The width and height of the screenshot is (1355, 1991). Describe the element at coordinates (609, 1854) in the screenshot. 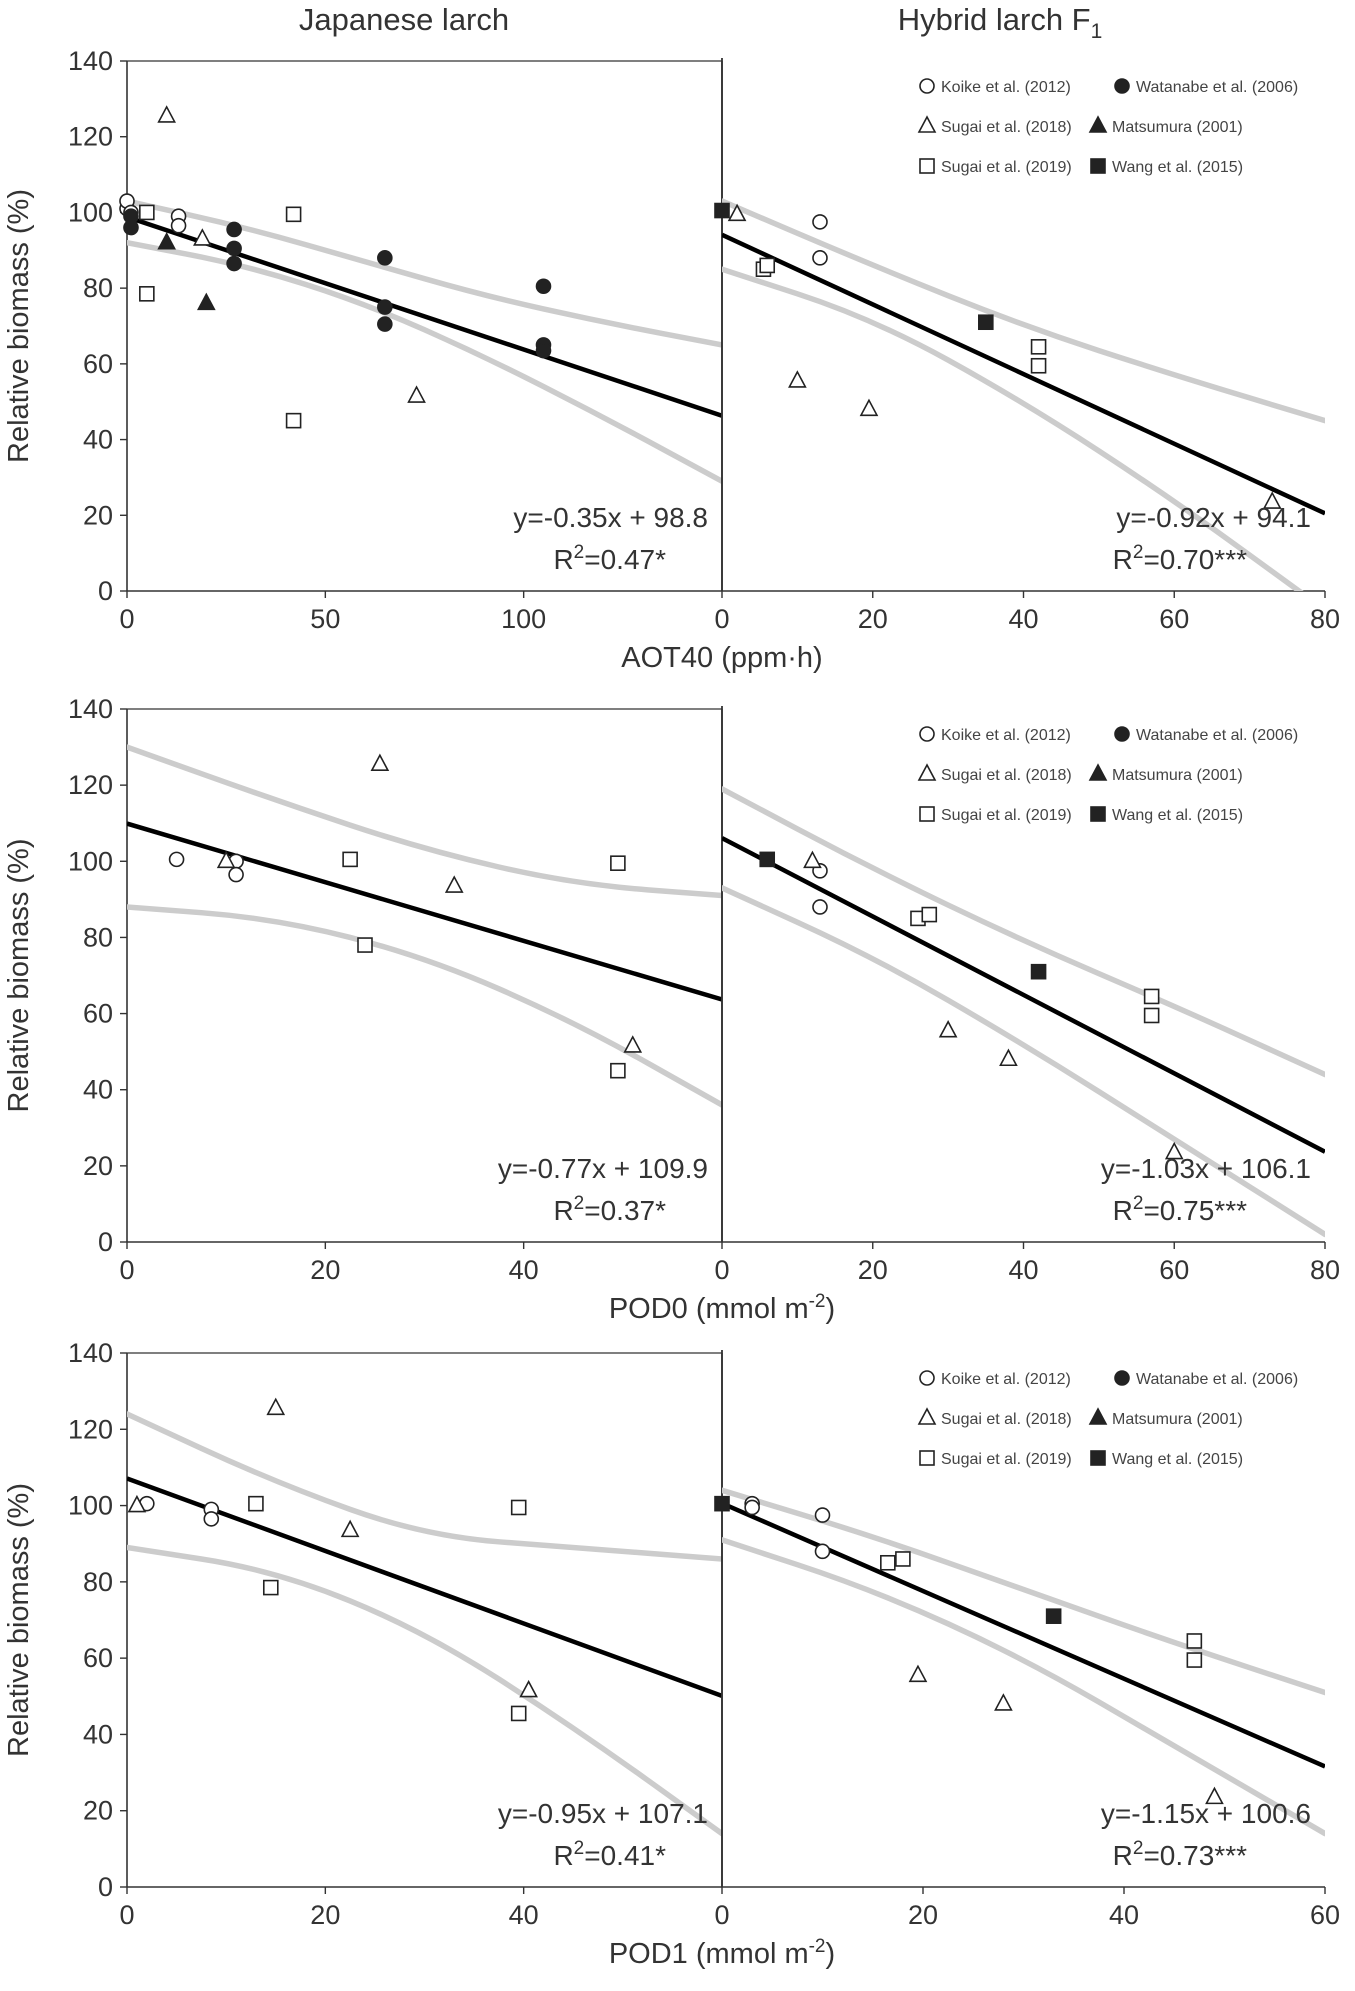

I see `r-squared-text: R2=0.41*` at that location.